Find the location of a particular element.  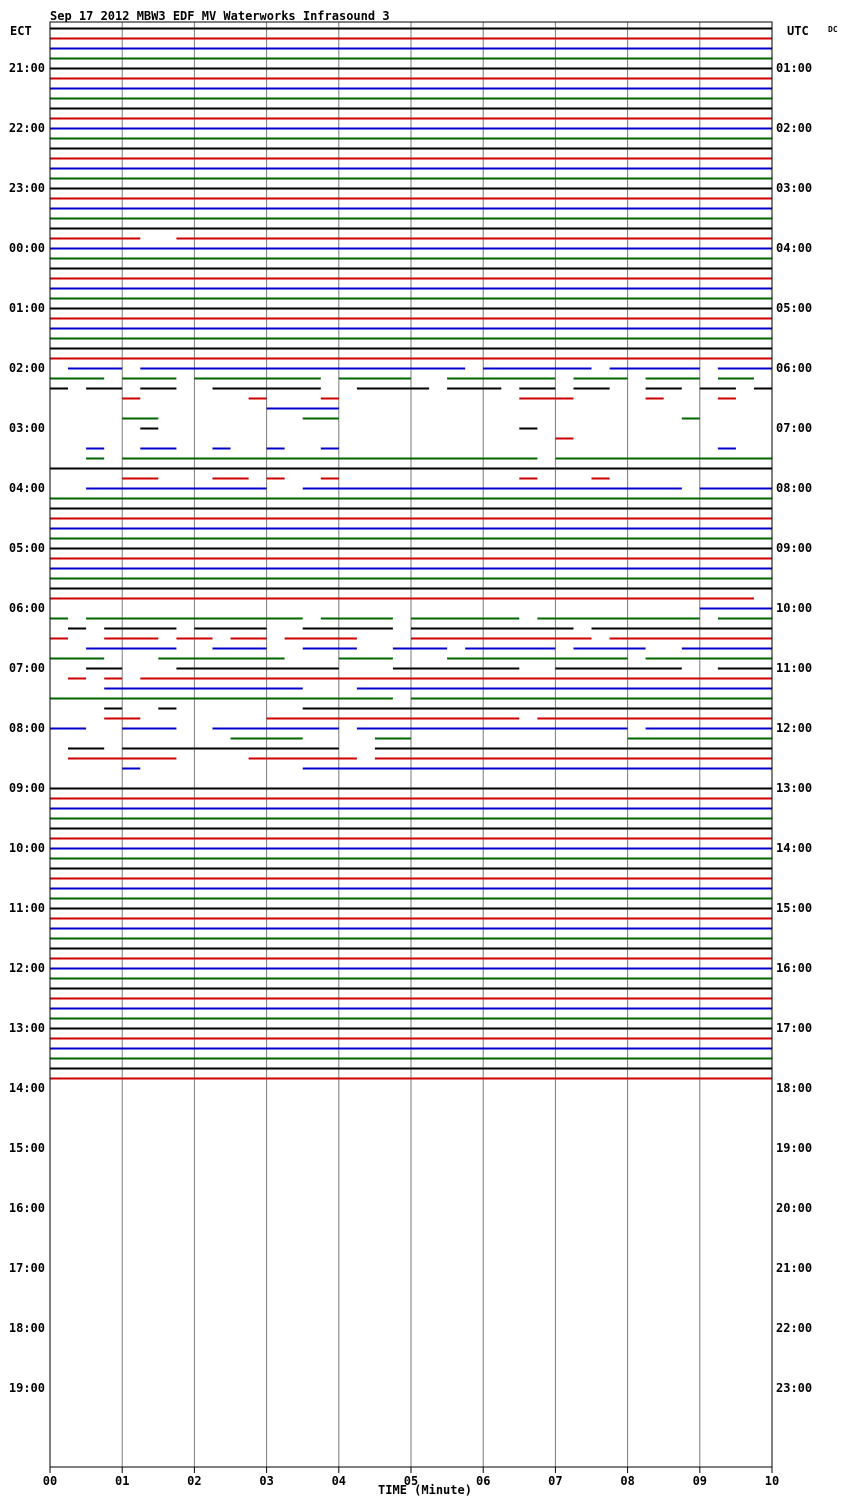

x-tick-label: 08 is located at coordinates (627, 1481).